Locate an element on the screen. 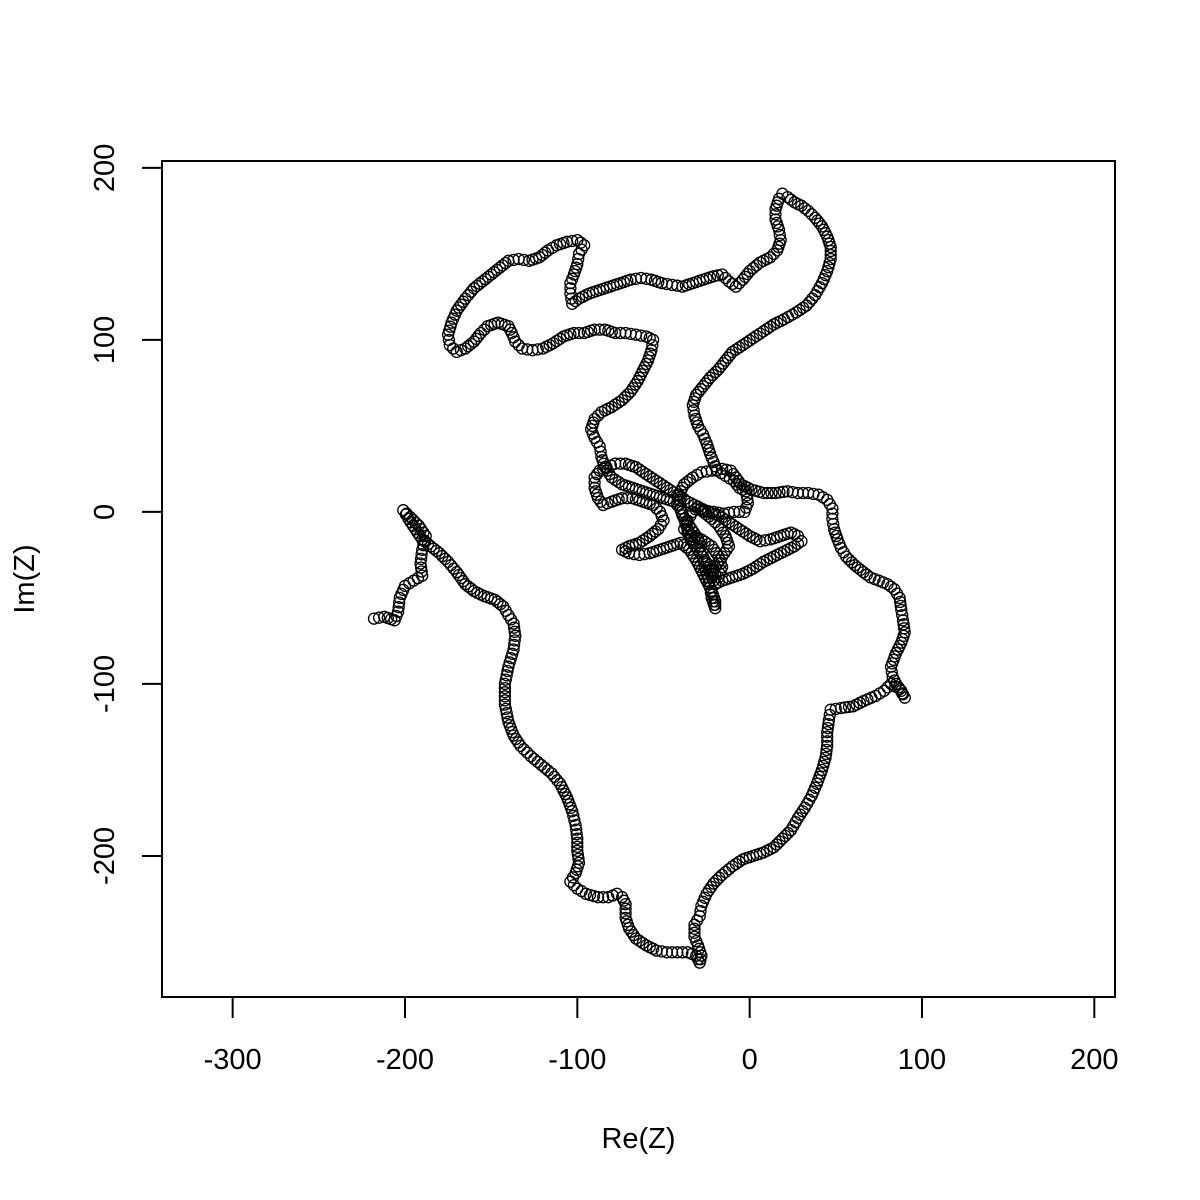 The height and width of the screenshot is (1200, 1200). y-axis: -200 -100 0 100 200 is located at coordinates (126, 514).